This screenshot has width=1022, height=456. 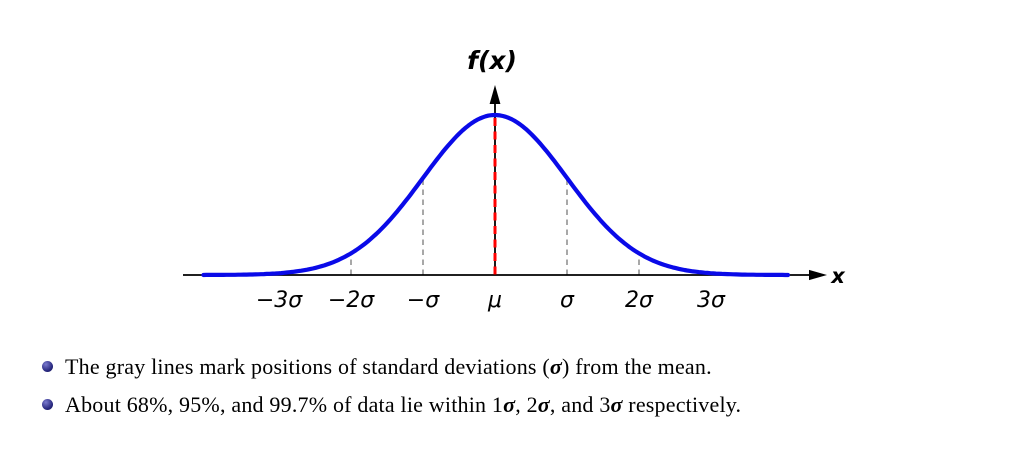 What do you see at coordinates (838, 276) in the screenshot?
I see `x-axis-label: x` at bounding box center [838, 276].